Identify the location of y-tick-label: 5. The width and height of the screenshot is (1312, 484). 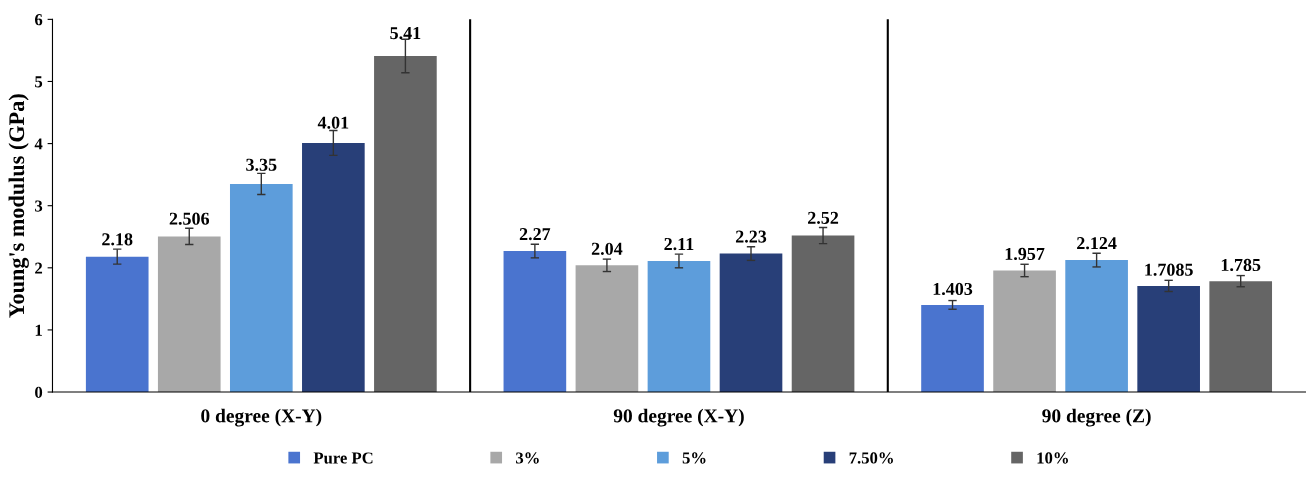
(39, 82).